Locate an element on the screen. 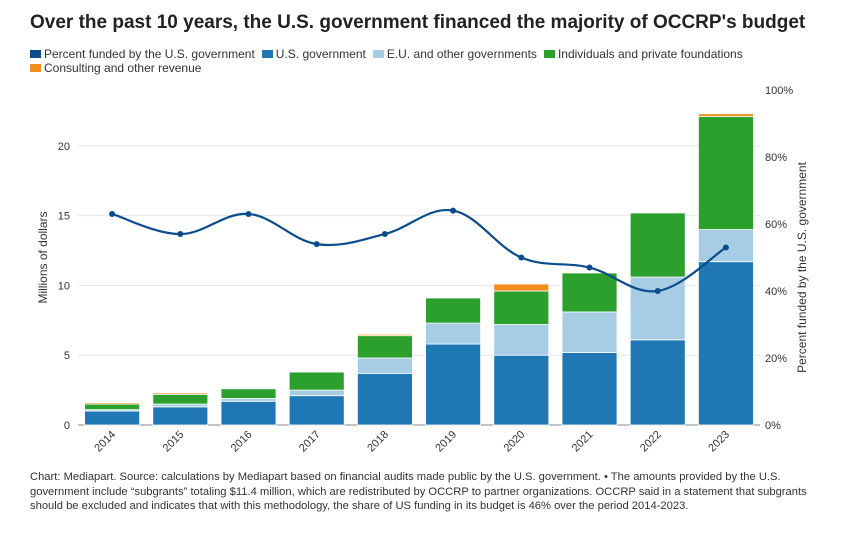 This screenshot has width=841, height=559. legend-item-us-percent: Percent funded by the U.S. government is located at coordinates (142, 54).